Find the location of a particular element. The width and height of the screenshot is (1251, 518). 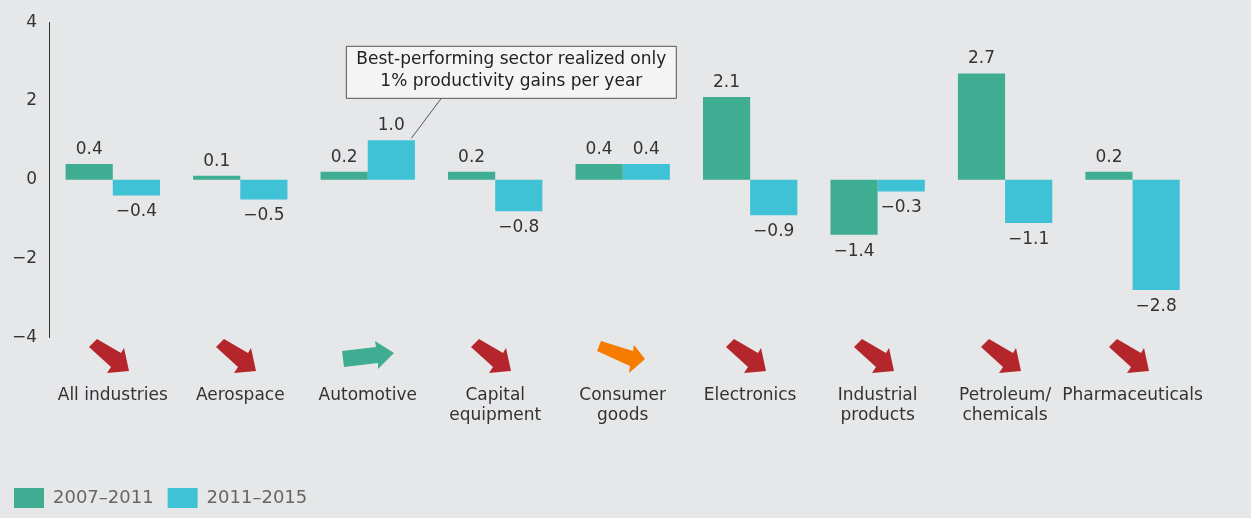

legend-label: 2007–2011 is located at coordinates (103, 496).